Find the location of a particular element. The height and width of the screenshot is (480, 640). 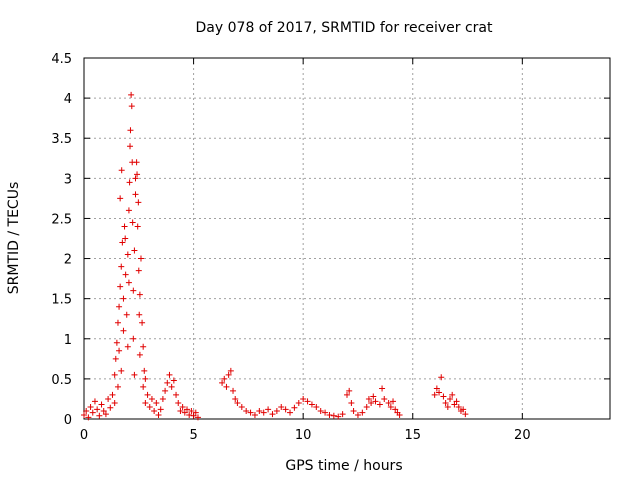

x-tick-label-2: 10 is located at coordinates (303, 435).